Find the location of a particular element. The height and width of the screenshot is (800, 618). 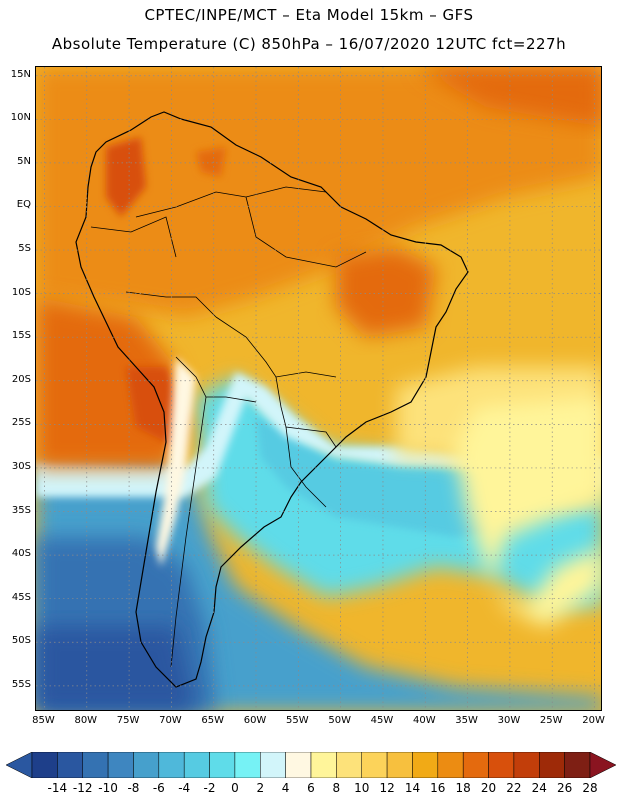

latitude-label: 30S is located at coordinates (21, 466).